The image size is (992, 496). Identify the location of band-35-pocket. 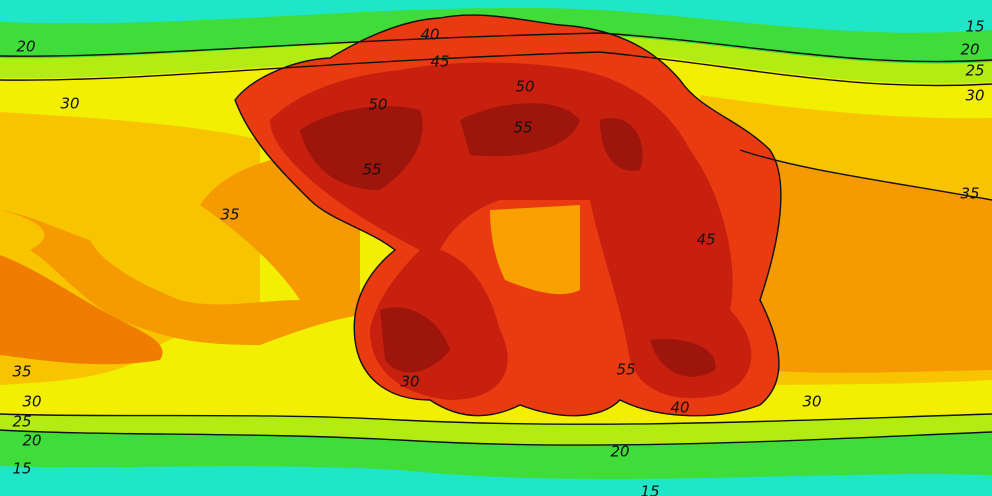
(81, 310).